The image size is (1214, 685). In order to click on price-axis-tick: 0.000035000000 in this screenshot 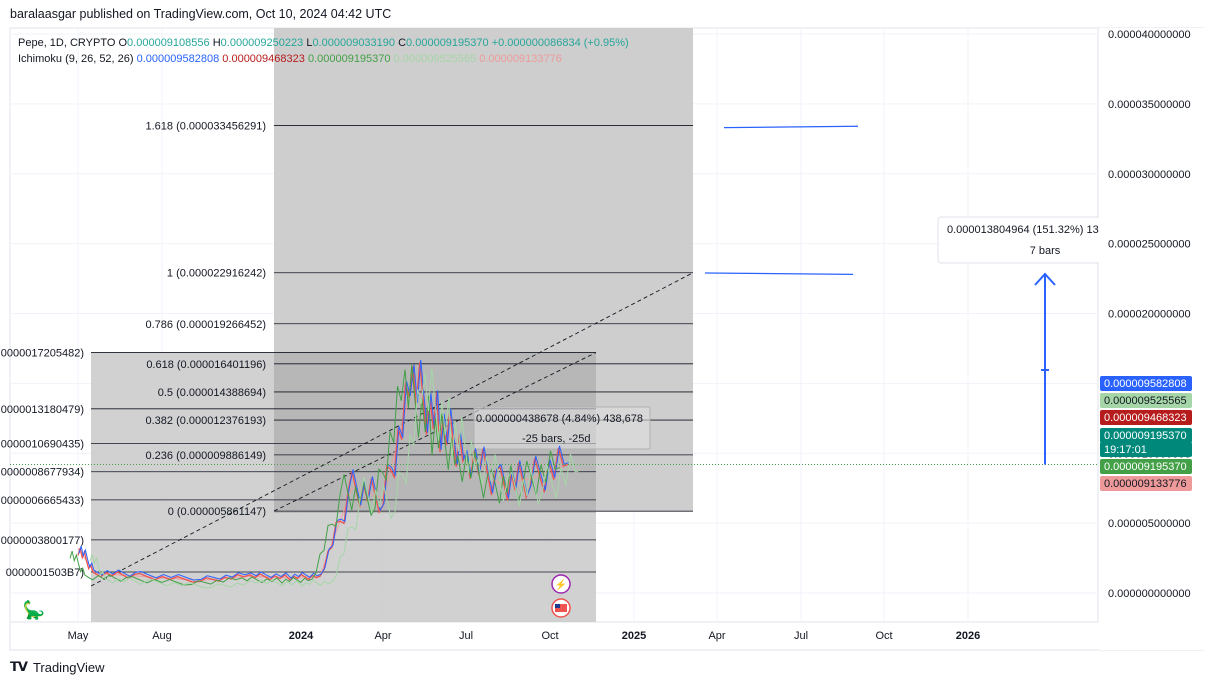, I will do `click(1149, 105)`.